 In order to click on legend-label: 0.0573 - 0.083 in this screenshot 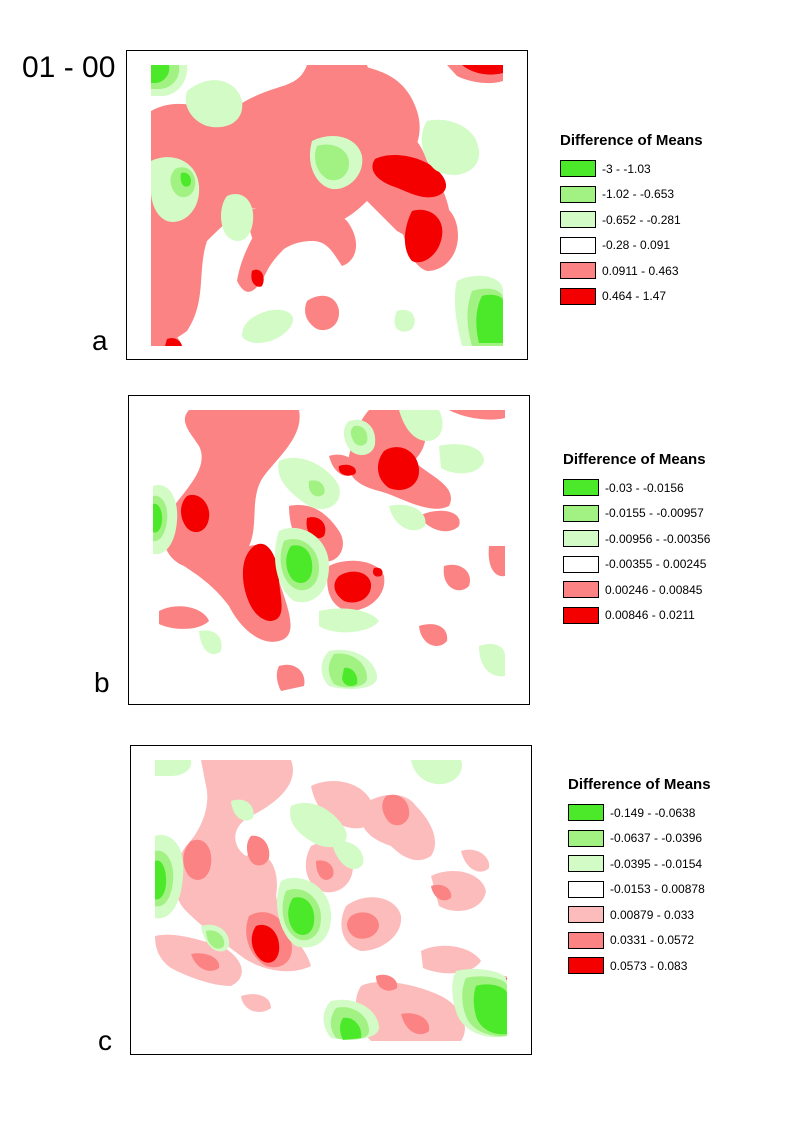, I will do `click(649, 965)`.